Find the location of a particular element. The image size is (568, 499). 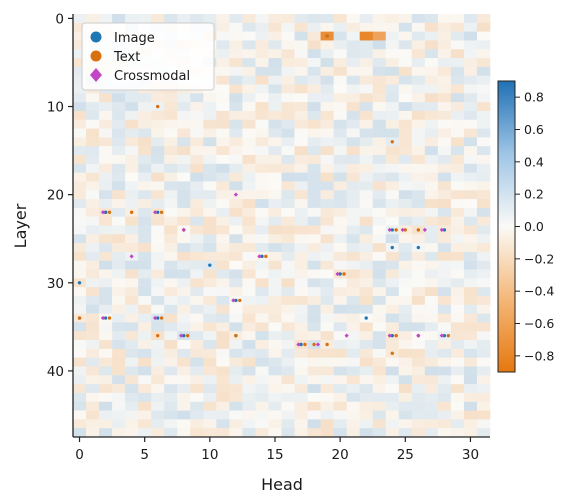

image-marker is located at coordinates (340, 274).